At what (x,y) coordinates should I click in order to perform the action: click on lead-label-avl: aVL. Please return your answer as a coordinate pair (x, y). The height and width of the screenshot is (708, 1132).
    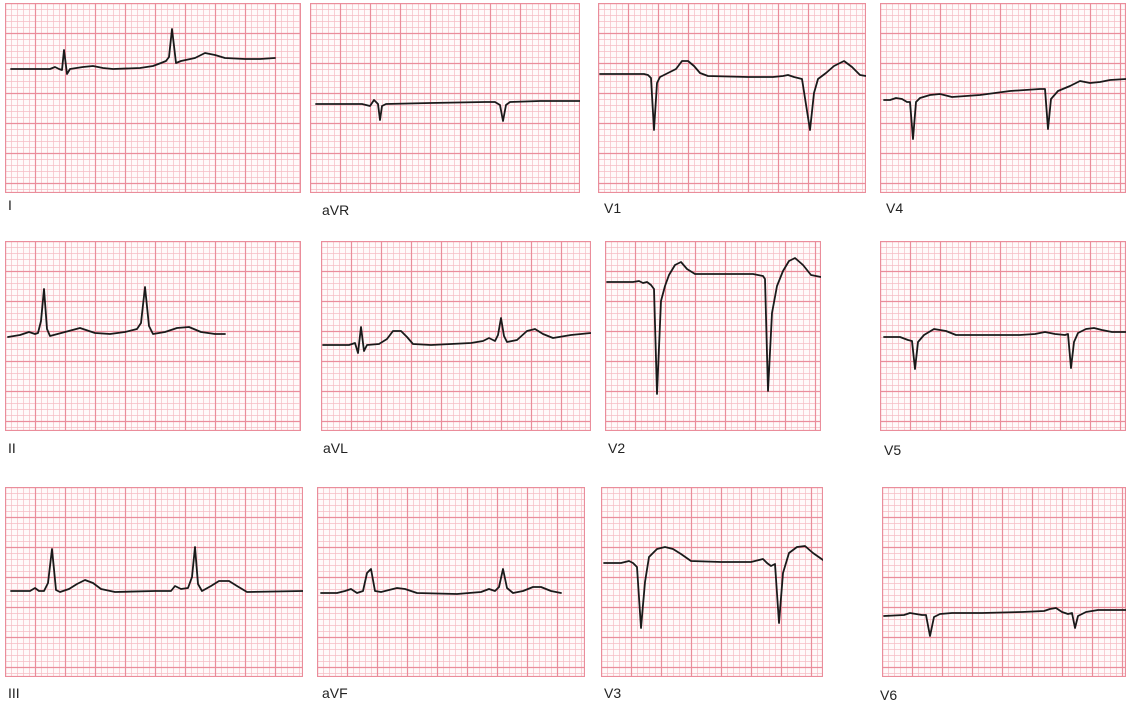
    Looking at the image, I should click on (335, 448).